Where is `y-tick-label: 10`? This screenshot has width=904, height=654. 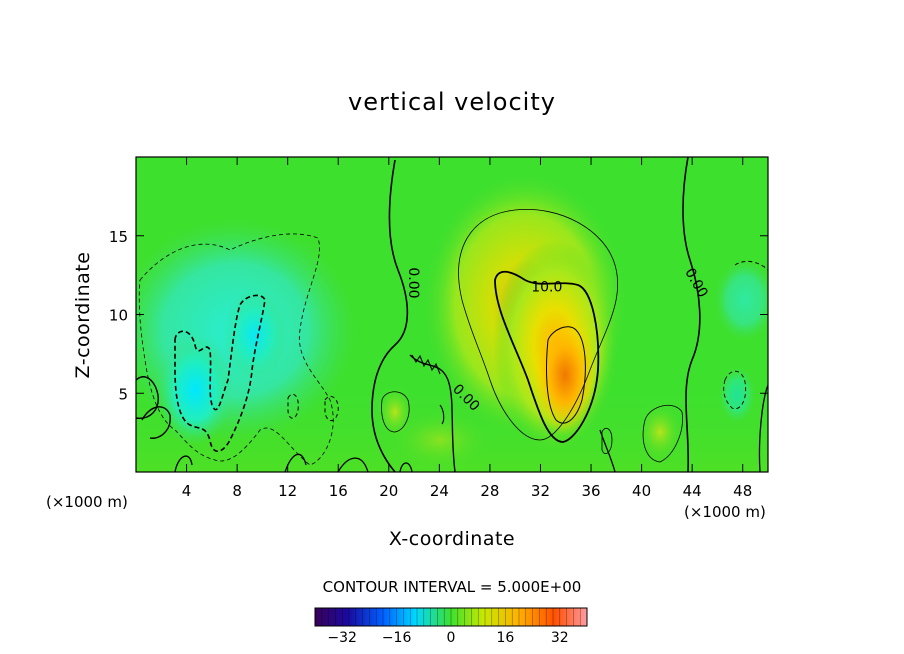 y-tick-label: 10 is located at coordinates (118, 316).